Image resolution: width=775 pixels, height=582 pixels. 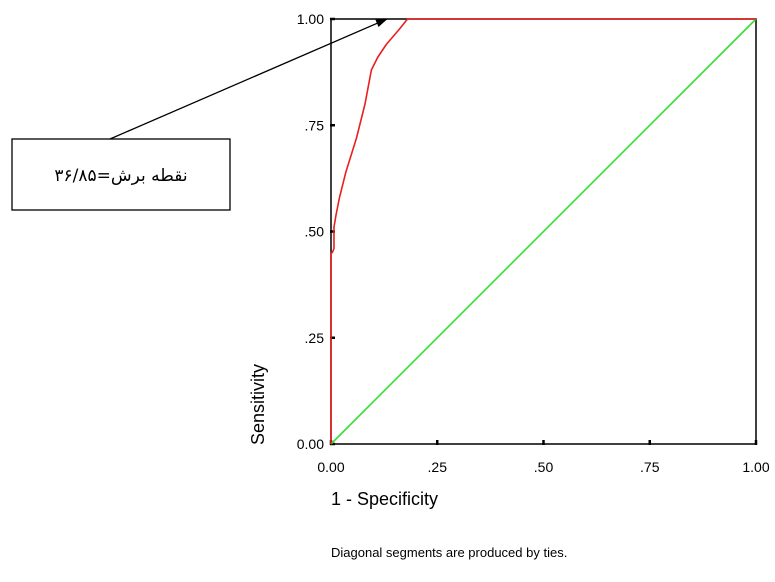 What do you see at coordinates (438, 467) in the screenshot?
I see `x-tick-label: .25` at bounding box center [438, 467].